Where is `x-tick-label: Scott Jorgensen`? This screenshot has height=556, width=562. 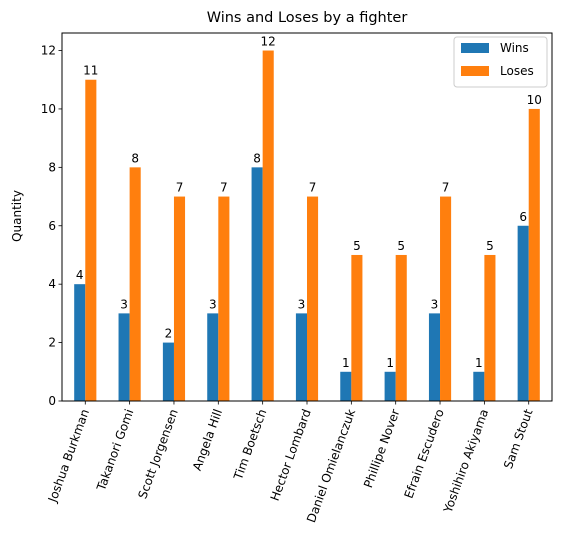 x-tick-label: Scott Jorgensen is located at coordinates (157, 453).